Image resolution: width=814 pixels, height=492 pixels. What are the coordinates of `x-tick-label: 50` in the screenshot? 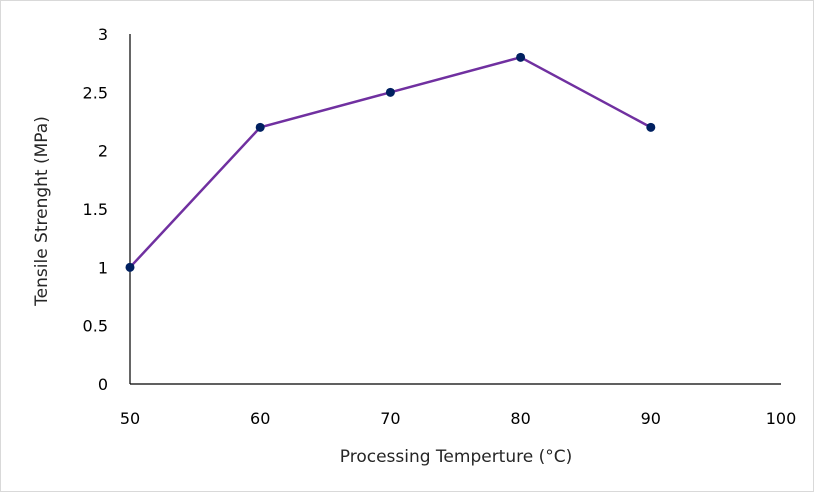 It's located at (130, 418).